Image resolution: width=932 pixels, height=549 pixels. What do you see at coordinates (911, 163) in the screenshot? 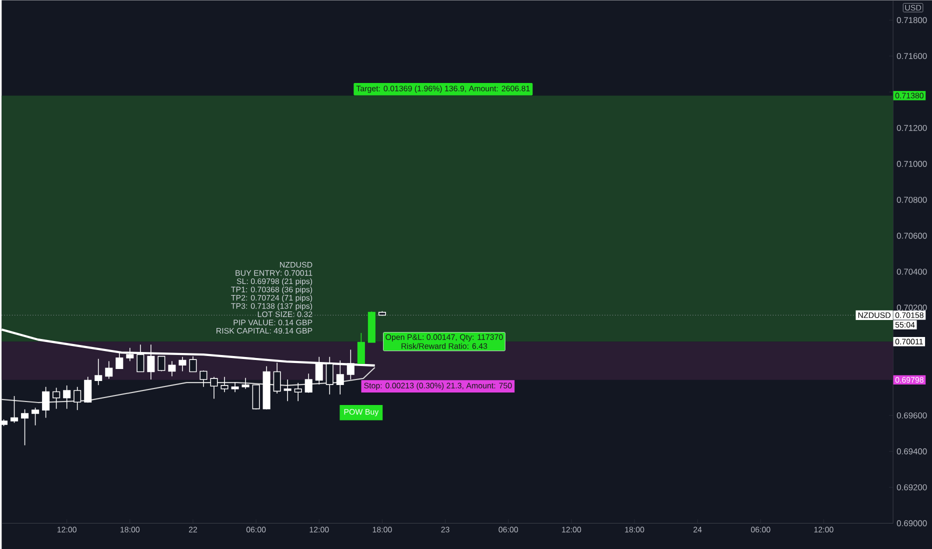
I see `y-tick-label: 0.71000` at bounding box center [911, 163].